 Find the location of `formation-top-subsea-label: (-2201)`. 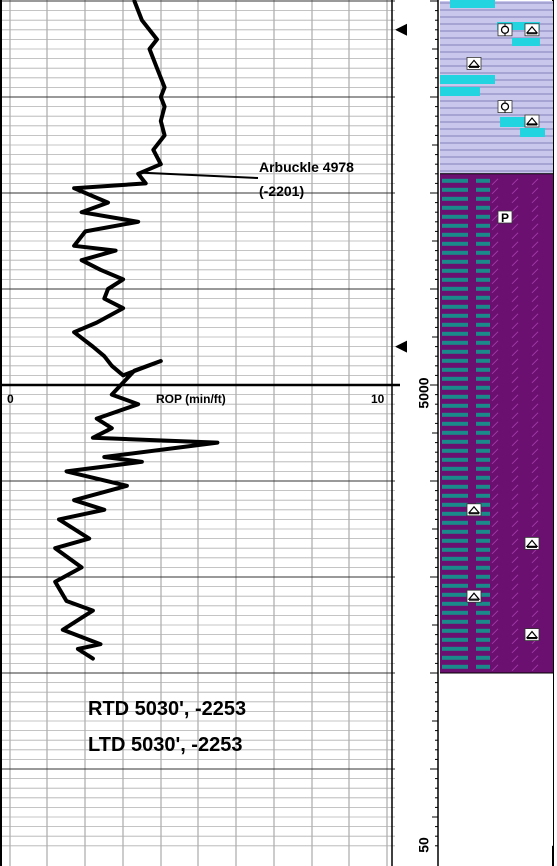

formation-top-subsea-label: (-2201) is located at coordinates (281, 191).